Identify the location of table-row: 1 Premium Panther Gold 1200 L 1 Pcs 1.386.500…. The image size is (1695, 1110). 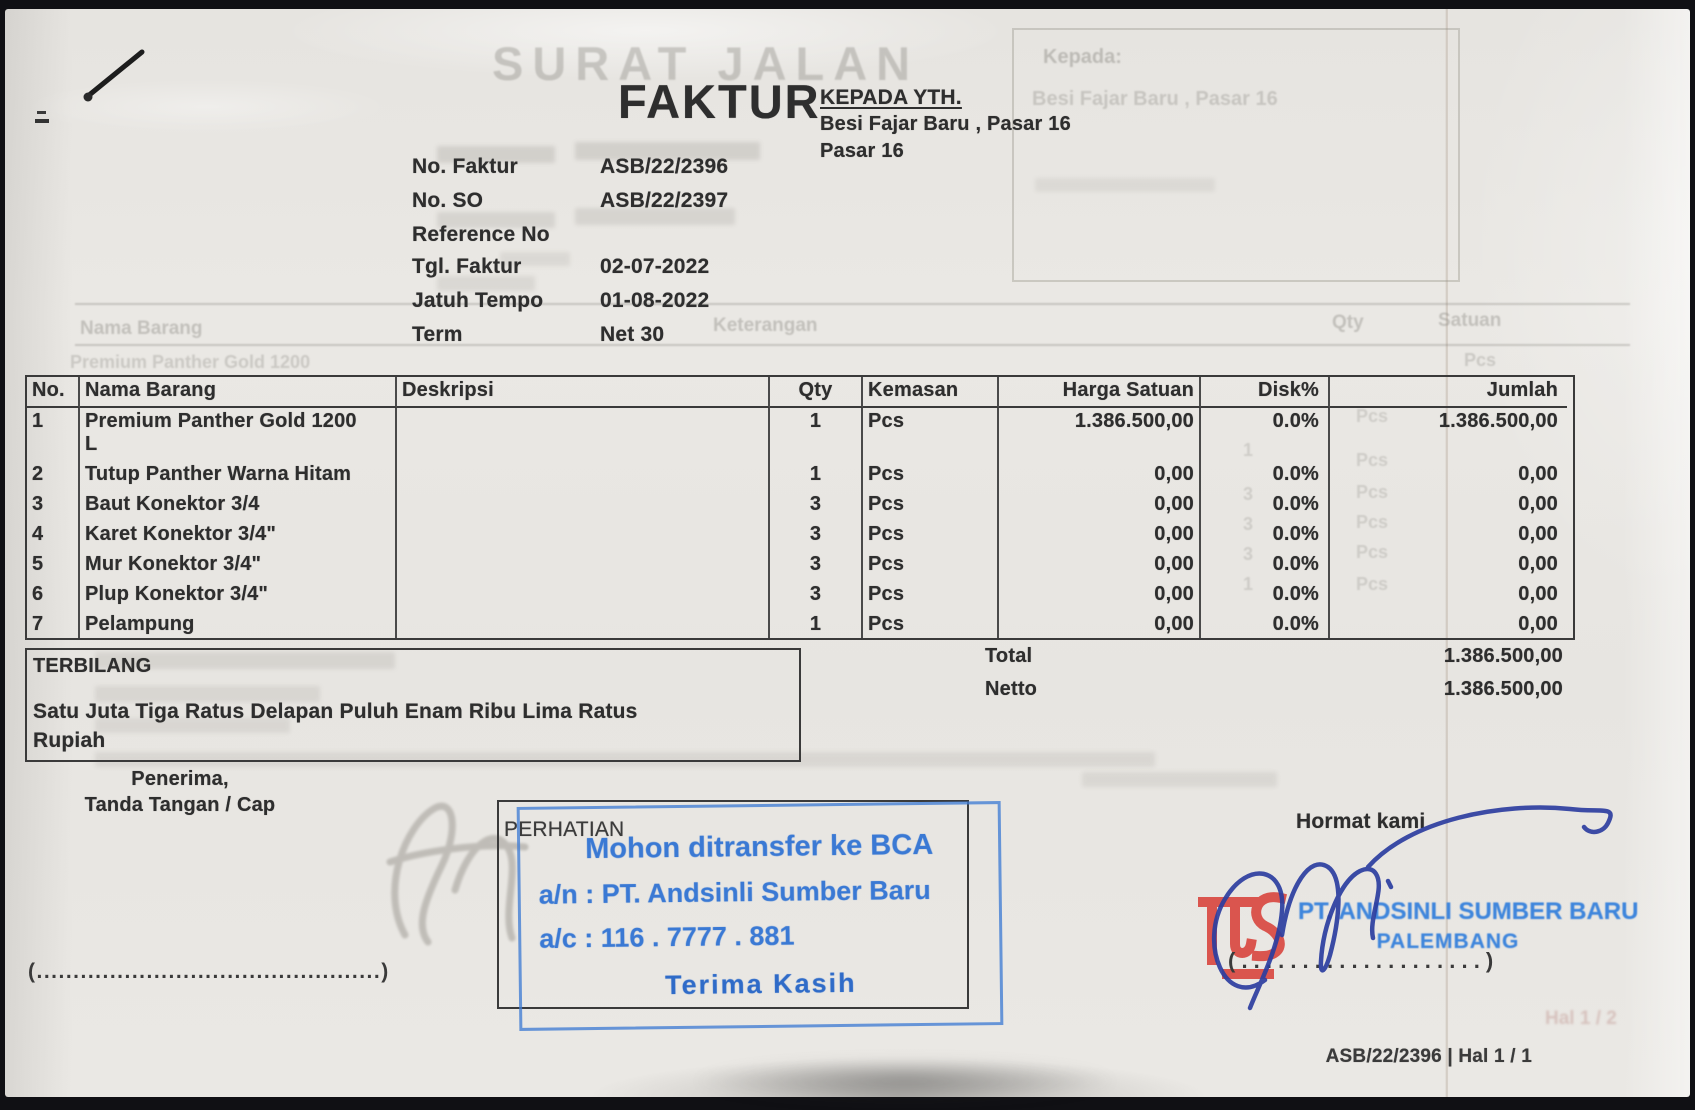
(800, 434).